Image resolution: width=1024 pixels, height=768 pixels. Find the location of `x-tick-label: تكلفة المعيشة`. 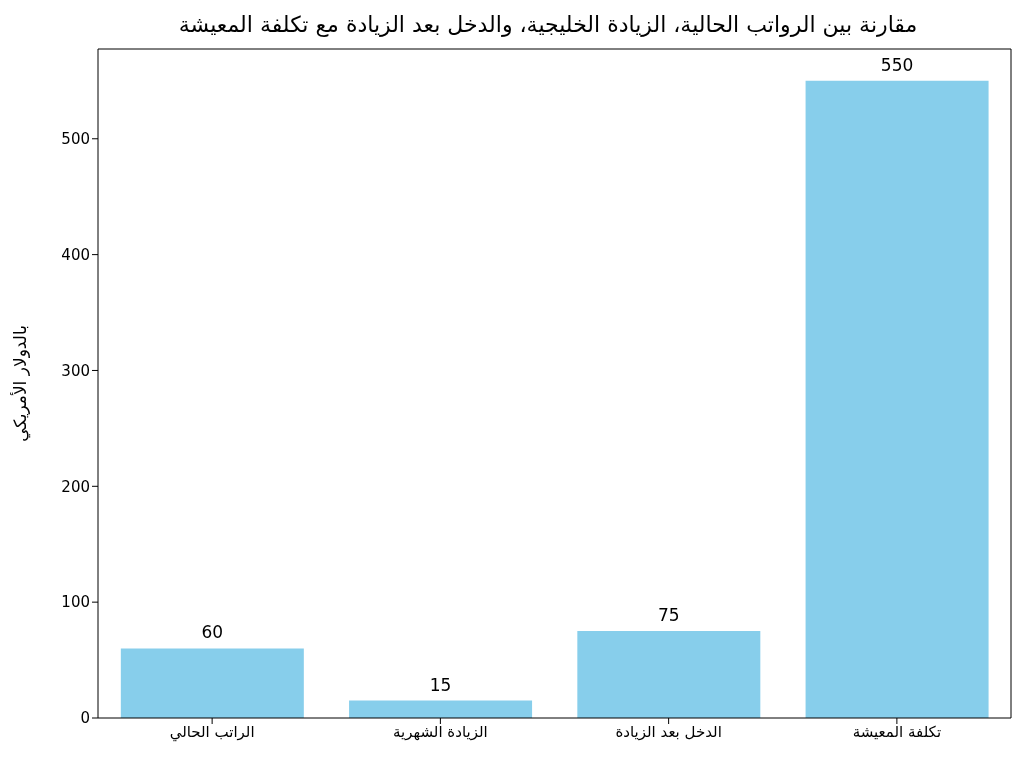

x-tick-label: تكلفة المعيشة is located at coordinates (897, 731).